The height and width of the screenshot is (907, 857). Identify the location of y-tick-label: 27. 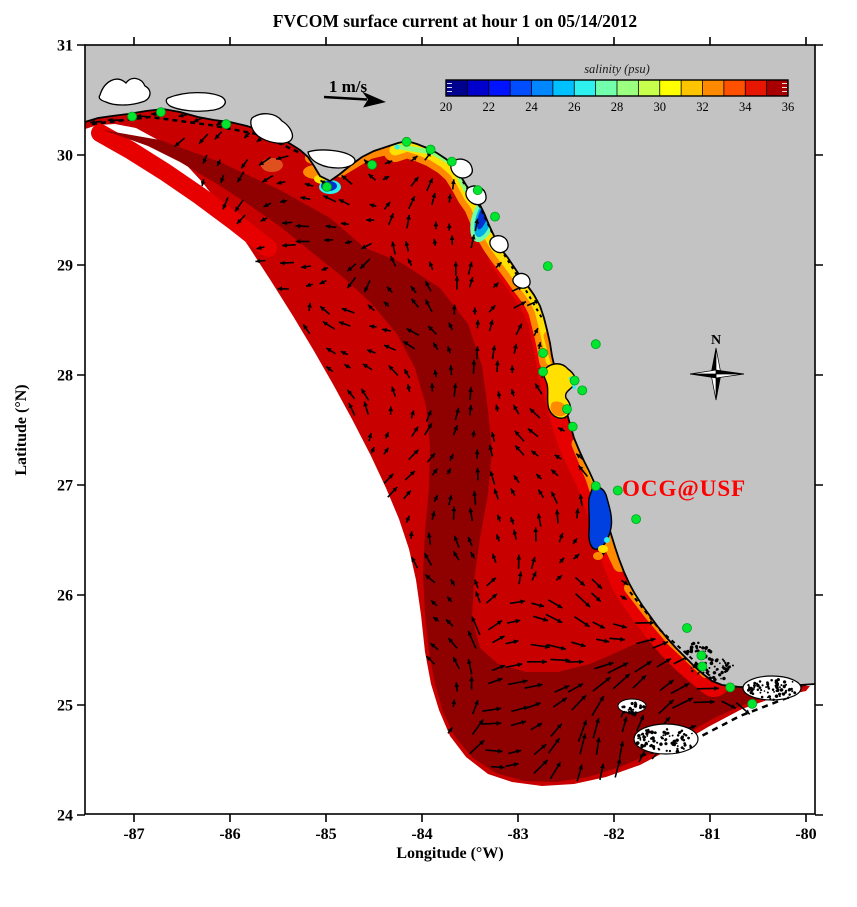
(65, 486).